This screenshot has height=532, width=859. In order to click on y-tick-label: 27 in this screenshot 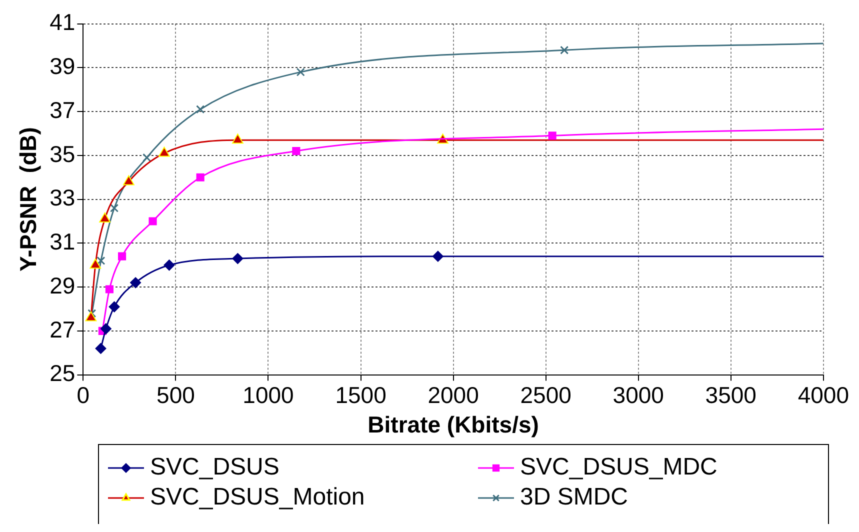, I will do `click(63, 329)`.